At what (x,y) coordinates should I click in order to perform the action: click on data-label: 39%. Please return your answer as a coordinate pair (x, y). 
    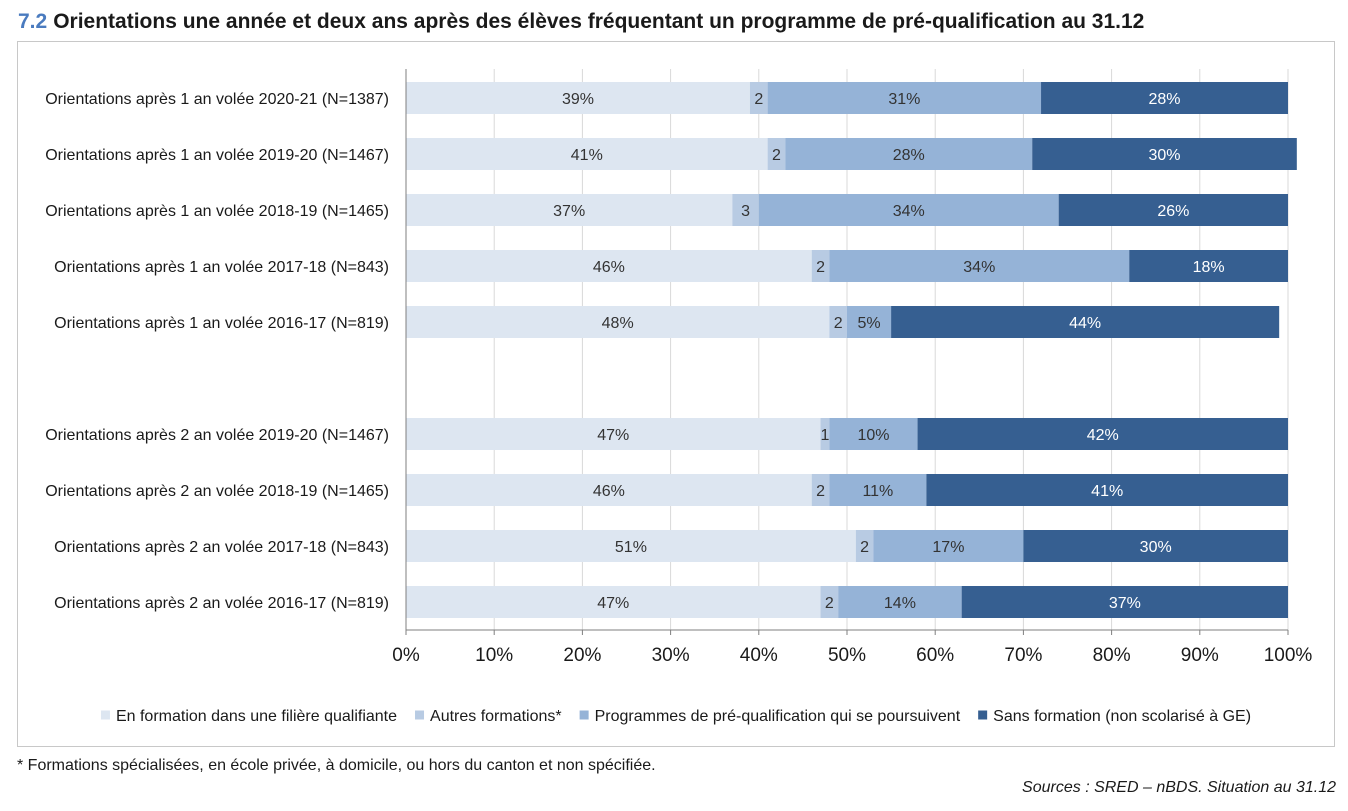
    Looking at the image, I should click on (578, 99).